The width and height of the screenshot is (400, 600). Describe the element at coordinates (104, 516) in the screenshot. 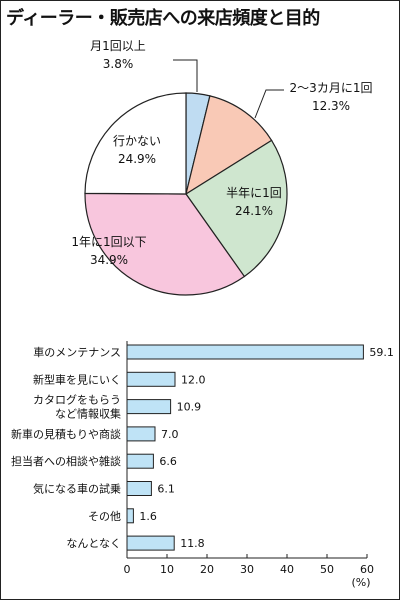

I see `bar-category-label: その他` at that location.